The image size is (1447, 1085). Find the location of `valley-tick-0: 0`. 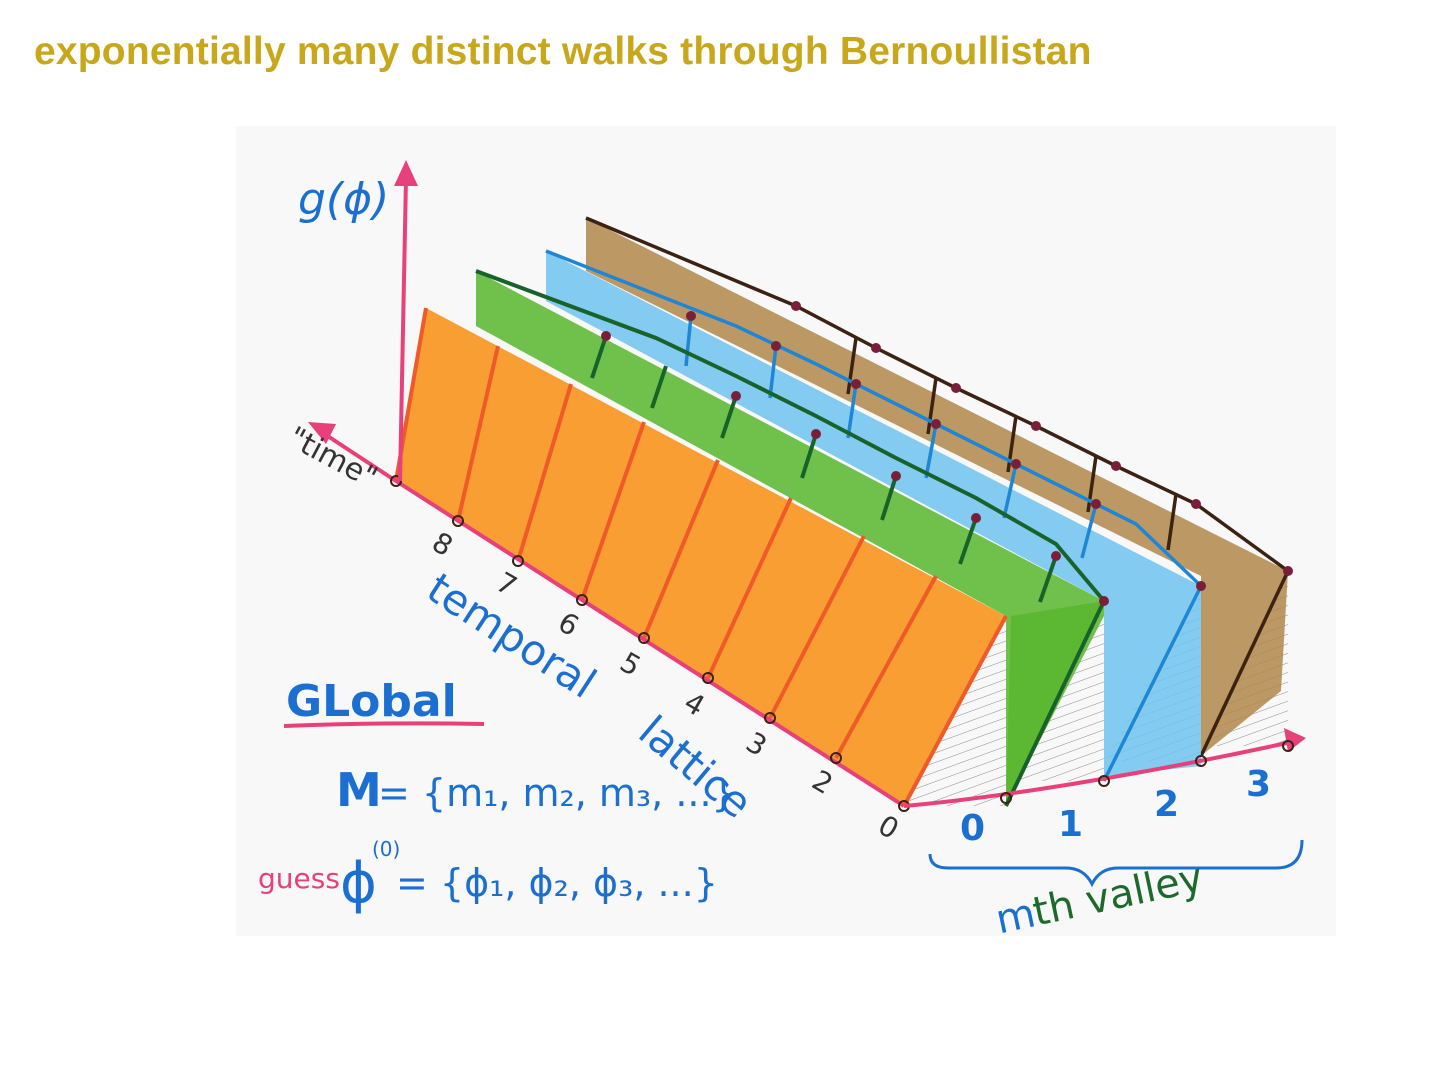

valley-tick-0: 0 is located at coordinates (972, 828).